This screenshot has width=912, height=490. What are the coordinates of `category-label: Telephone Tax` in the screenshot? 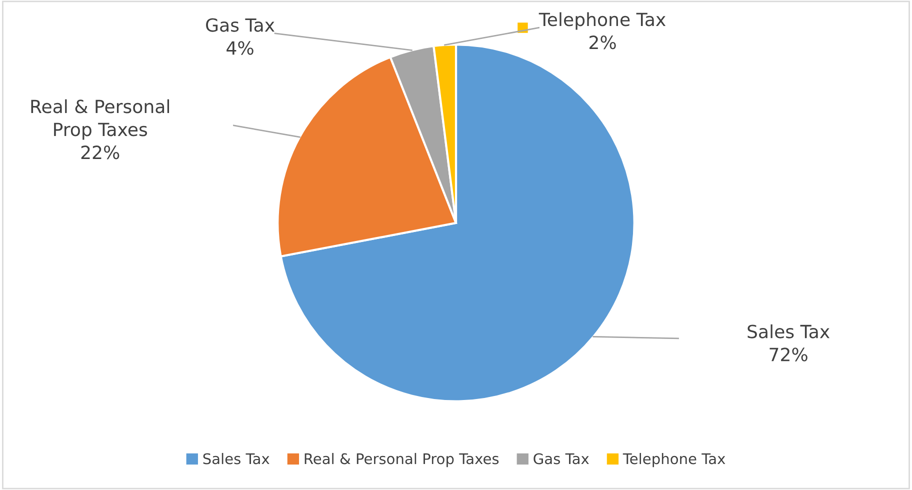 It's located at (674, 460).